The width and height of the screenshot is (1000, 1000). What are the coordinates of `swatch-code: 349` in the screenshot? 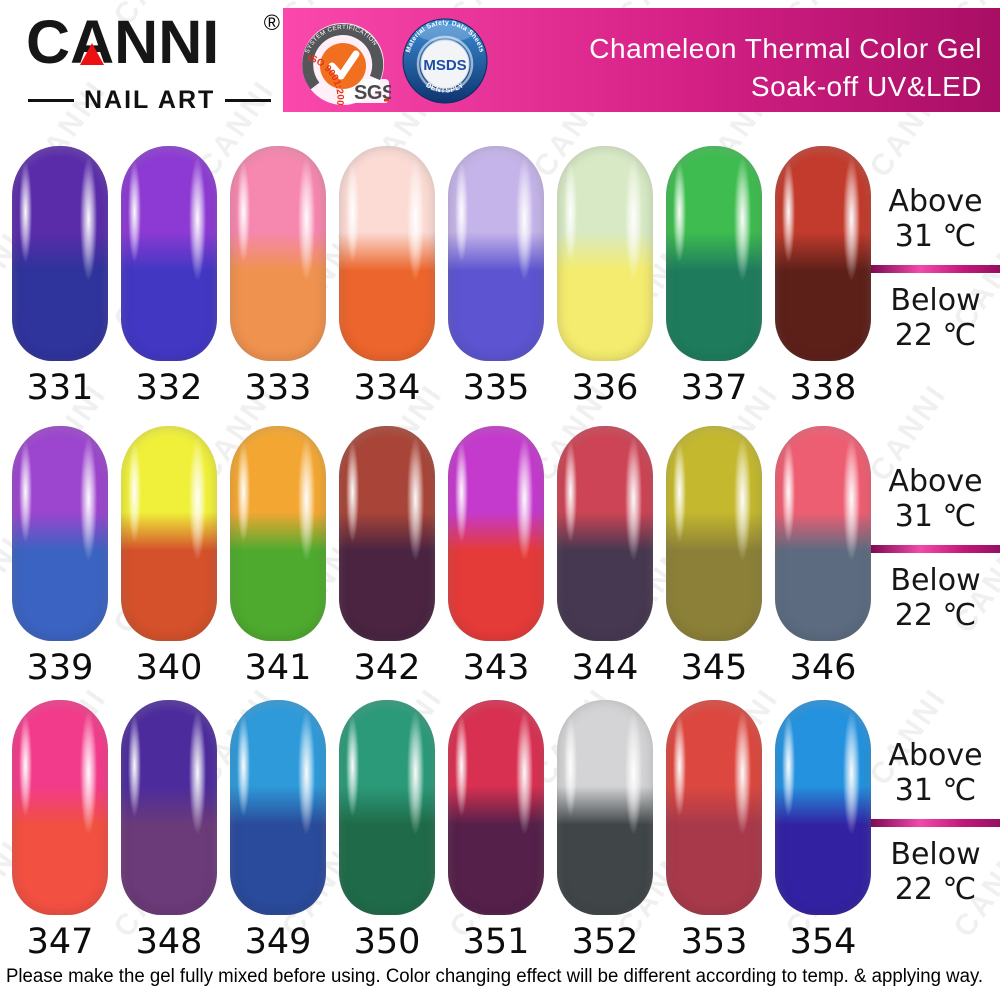 It's located at (278, 942).